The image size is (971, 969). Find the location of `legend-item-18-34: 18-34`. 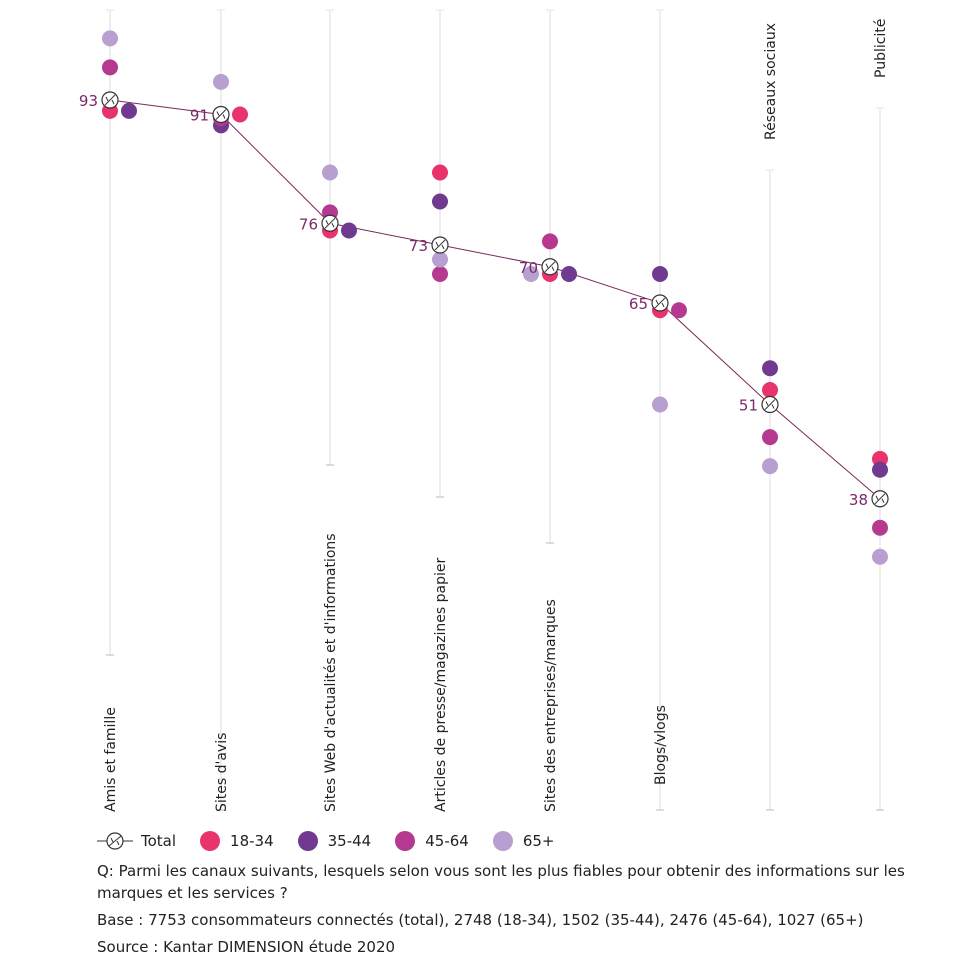

legend-item-18-34: 18-34 is located at coordinates (237, 841).